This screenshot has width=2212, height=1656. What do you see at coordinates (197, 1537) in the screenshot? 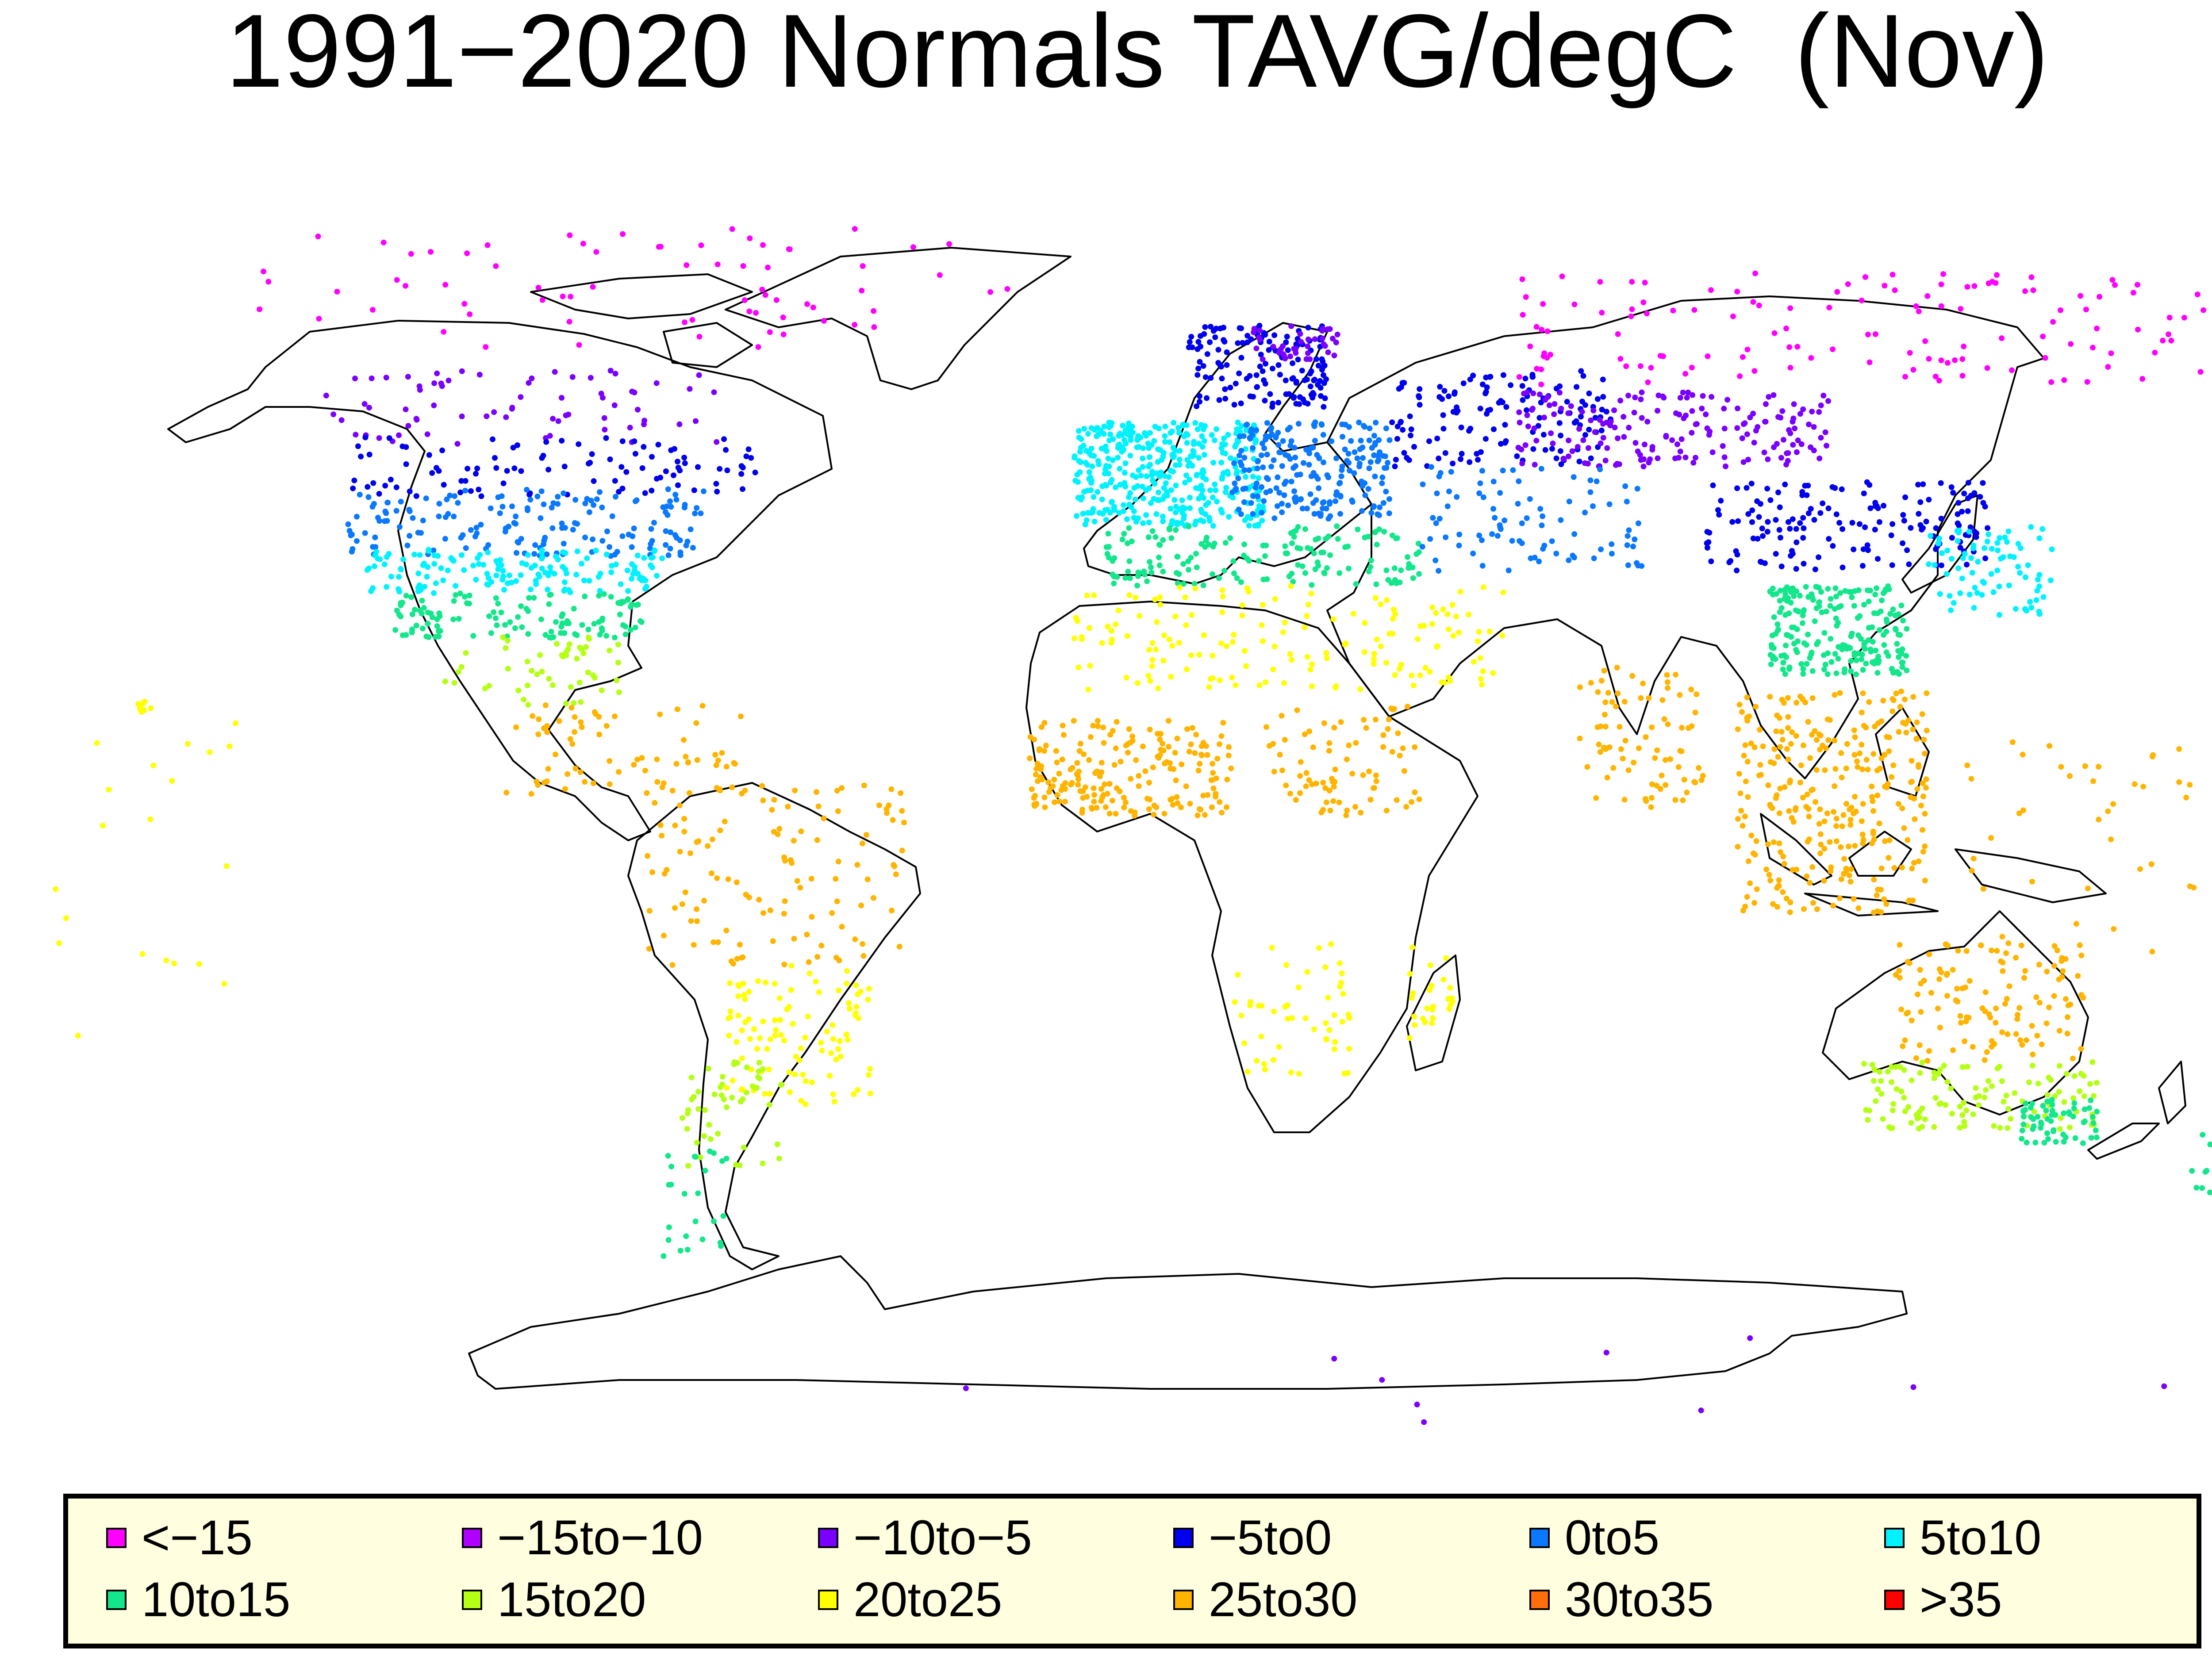
I see `legend-label: <−15` at bounding box center [197, 1537].